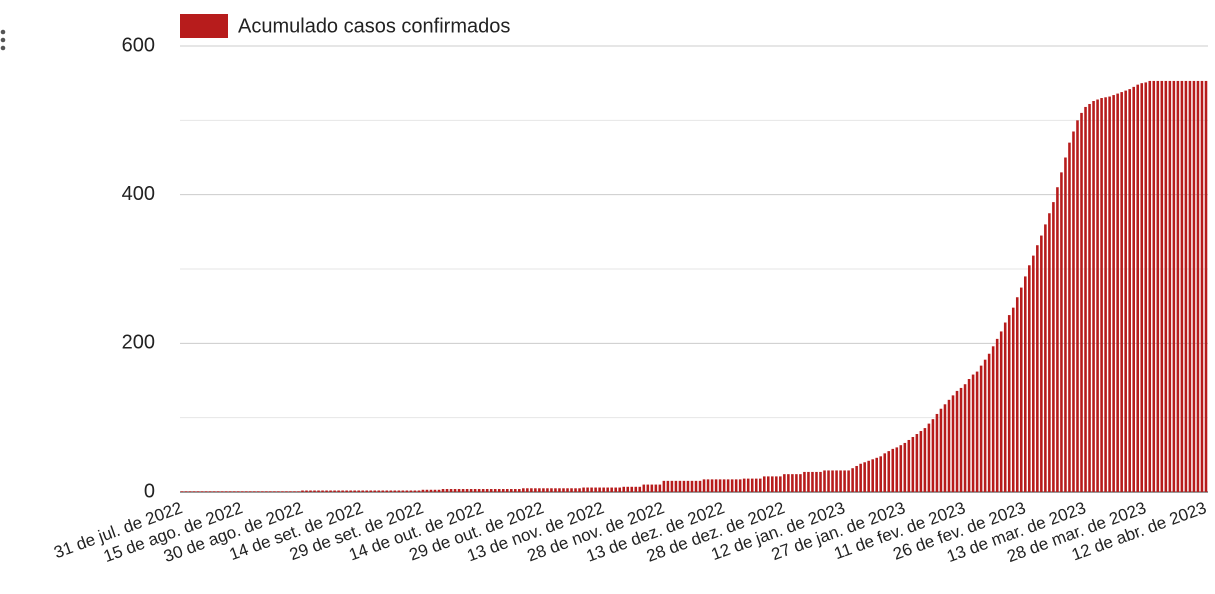  What do you see at coordinates (374, 26) in the screenshot?
I see `legend-label: Acumulado casos confirmados` at bounding box center [374, 26].